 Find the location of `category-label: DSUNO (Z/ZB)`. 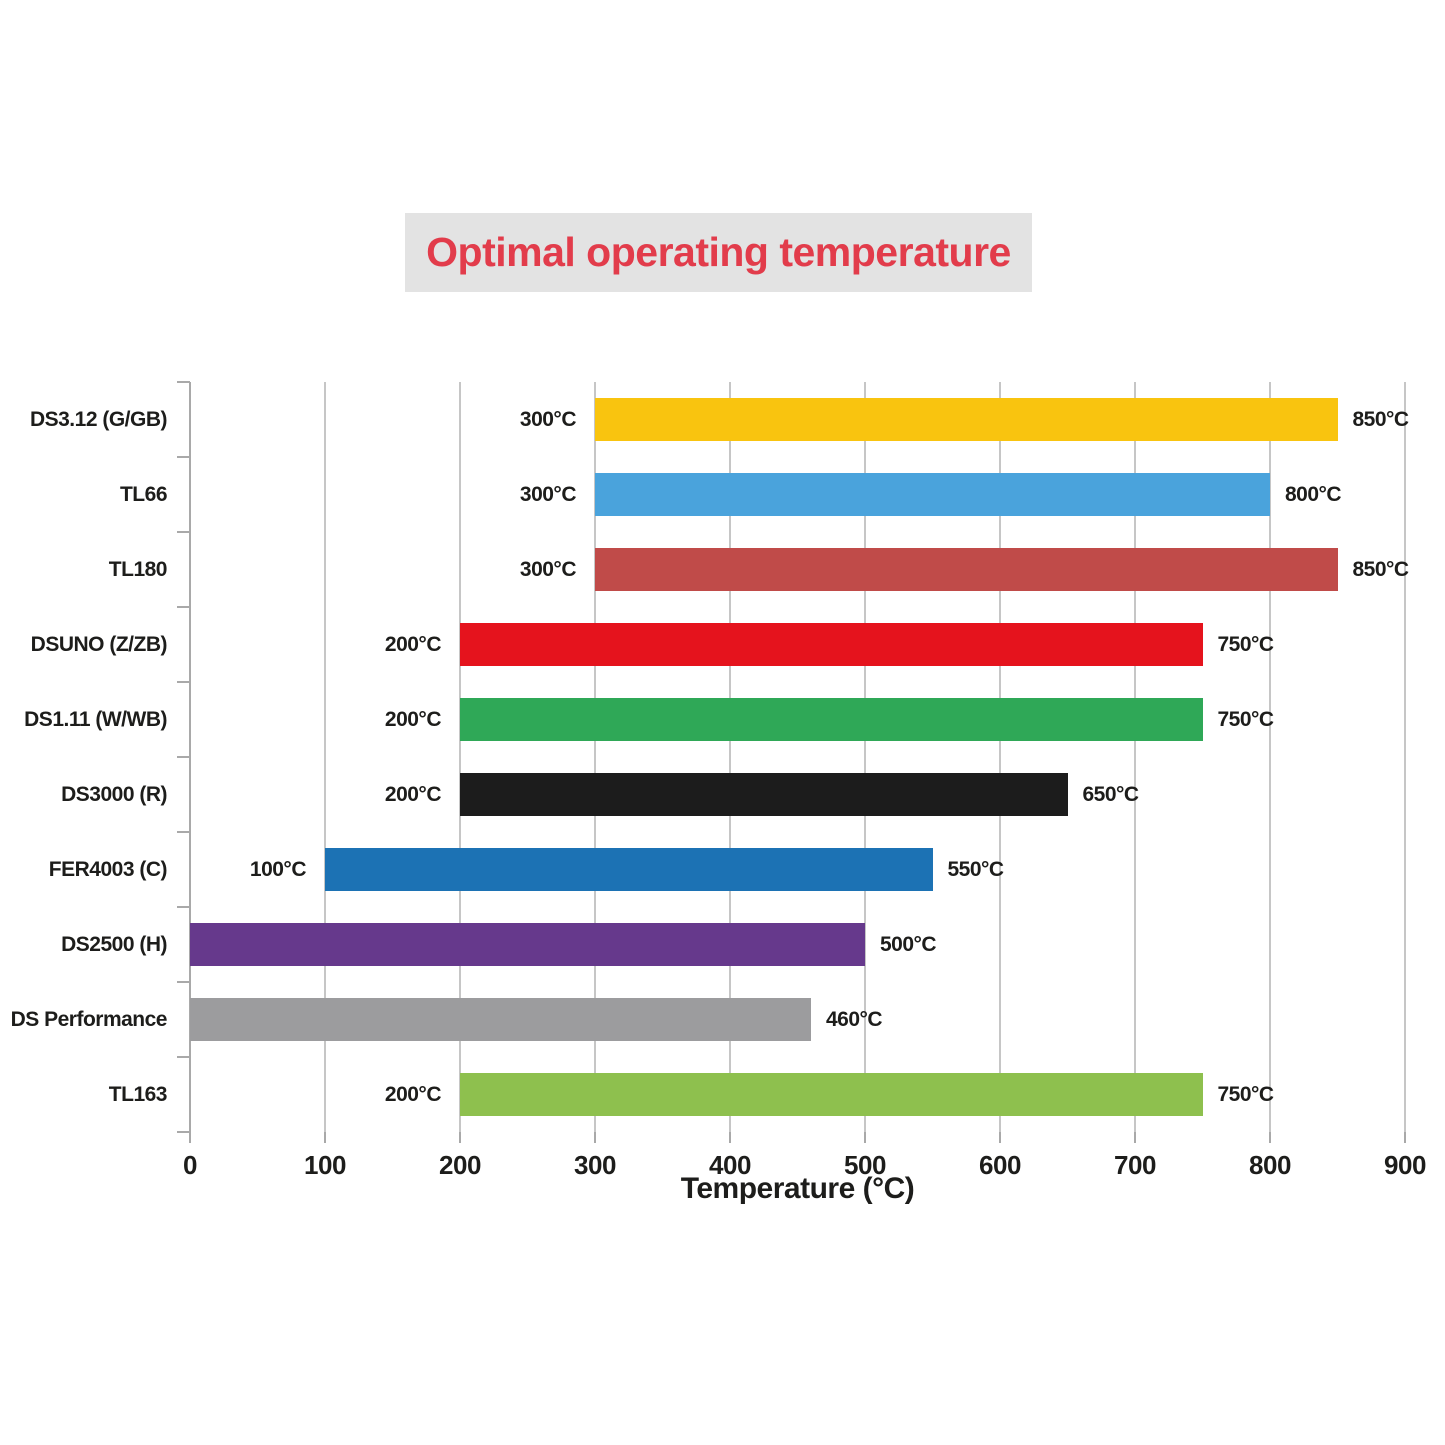

category-label: DSUNO (Z/ZB) is located at coordinates (99, 644).